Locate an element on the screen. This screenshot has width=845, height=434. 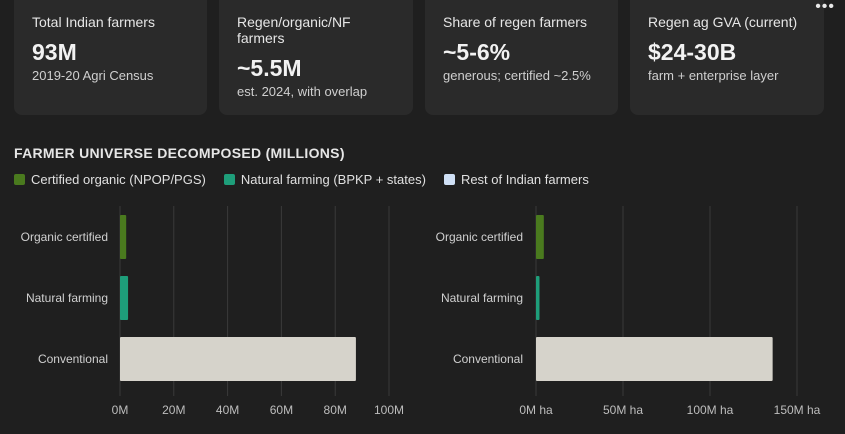
card-value: 93M is located at coordinates (54, 52).